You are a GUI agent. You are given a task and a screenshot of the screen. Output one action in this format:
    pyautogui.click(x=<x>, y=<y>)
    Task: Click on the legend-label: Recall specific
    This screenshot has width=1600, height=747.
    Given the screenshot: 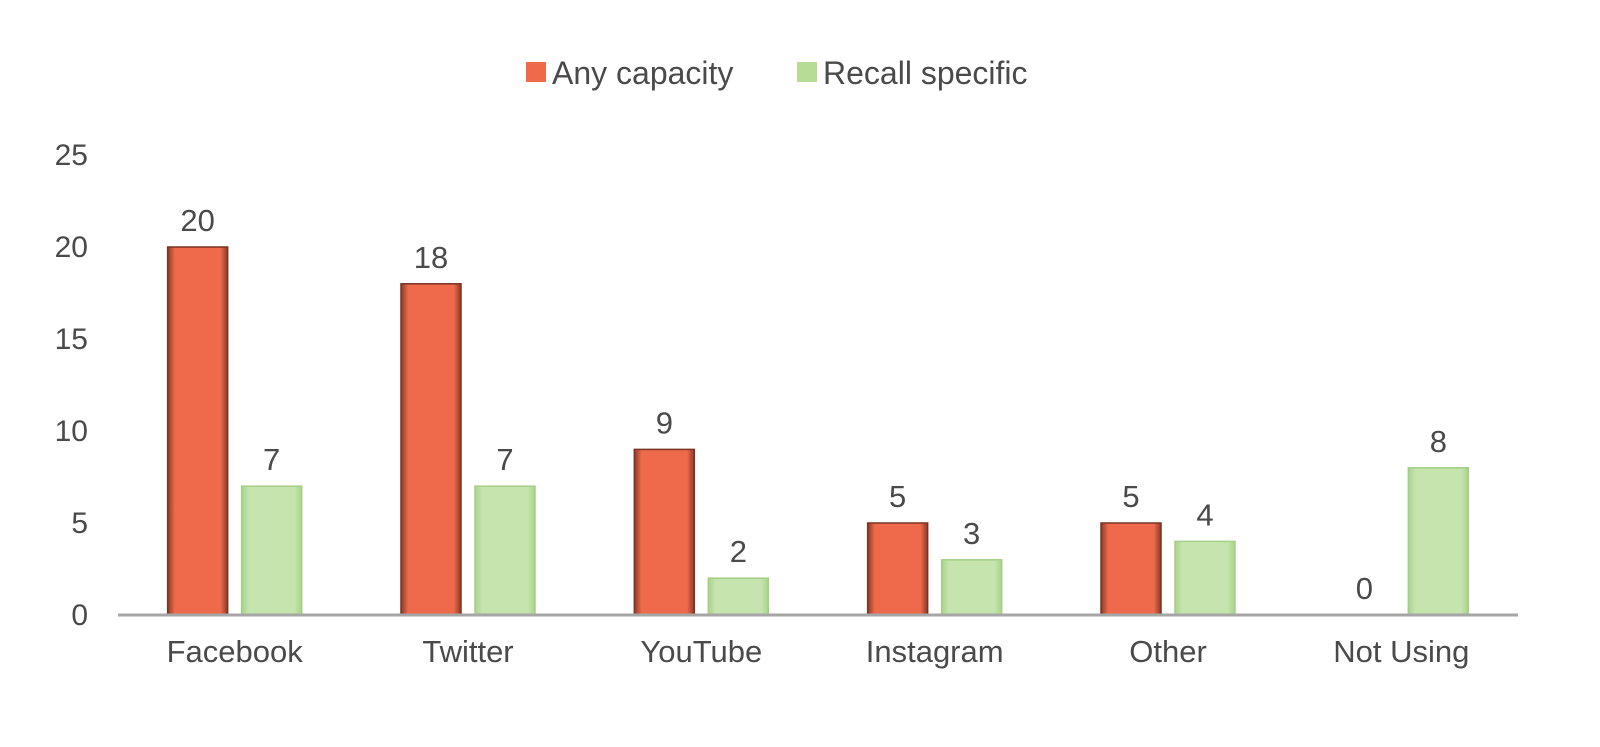 What is the action you would take?
    pyautogui.click(x=925, y=73)
    